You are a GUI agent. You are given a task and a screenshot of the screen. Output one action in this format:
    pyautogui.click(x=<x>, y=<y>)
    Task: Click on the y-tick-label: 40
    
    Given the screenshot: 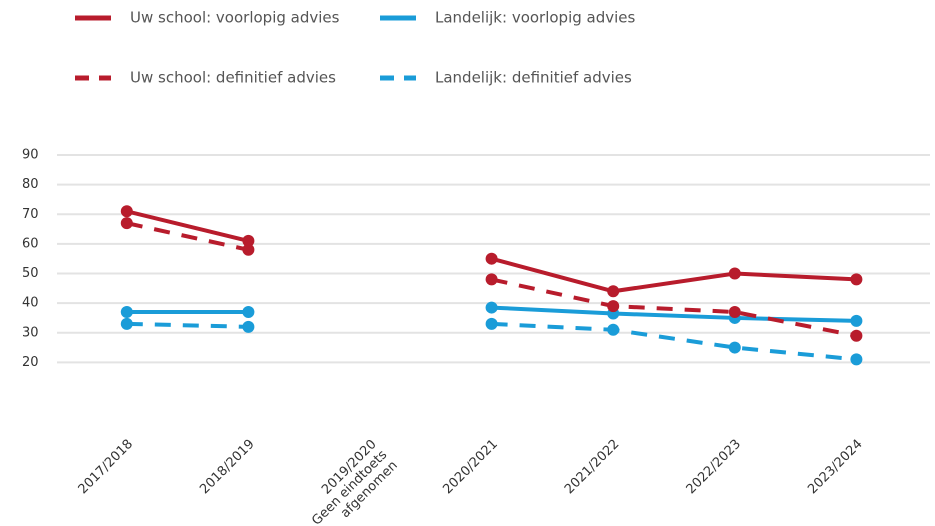 What is the action you would take?
    pyautogui.click(x=30, y=303)
    